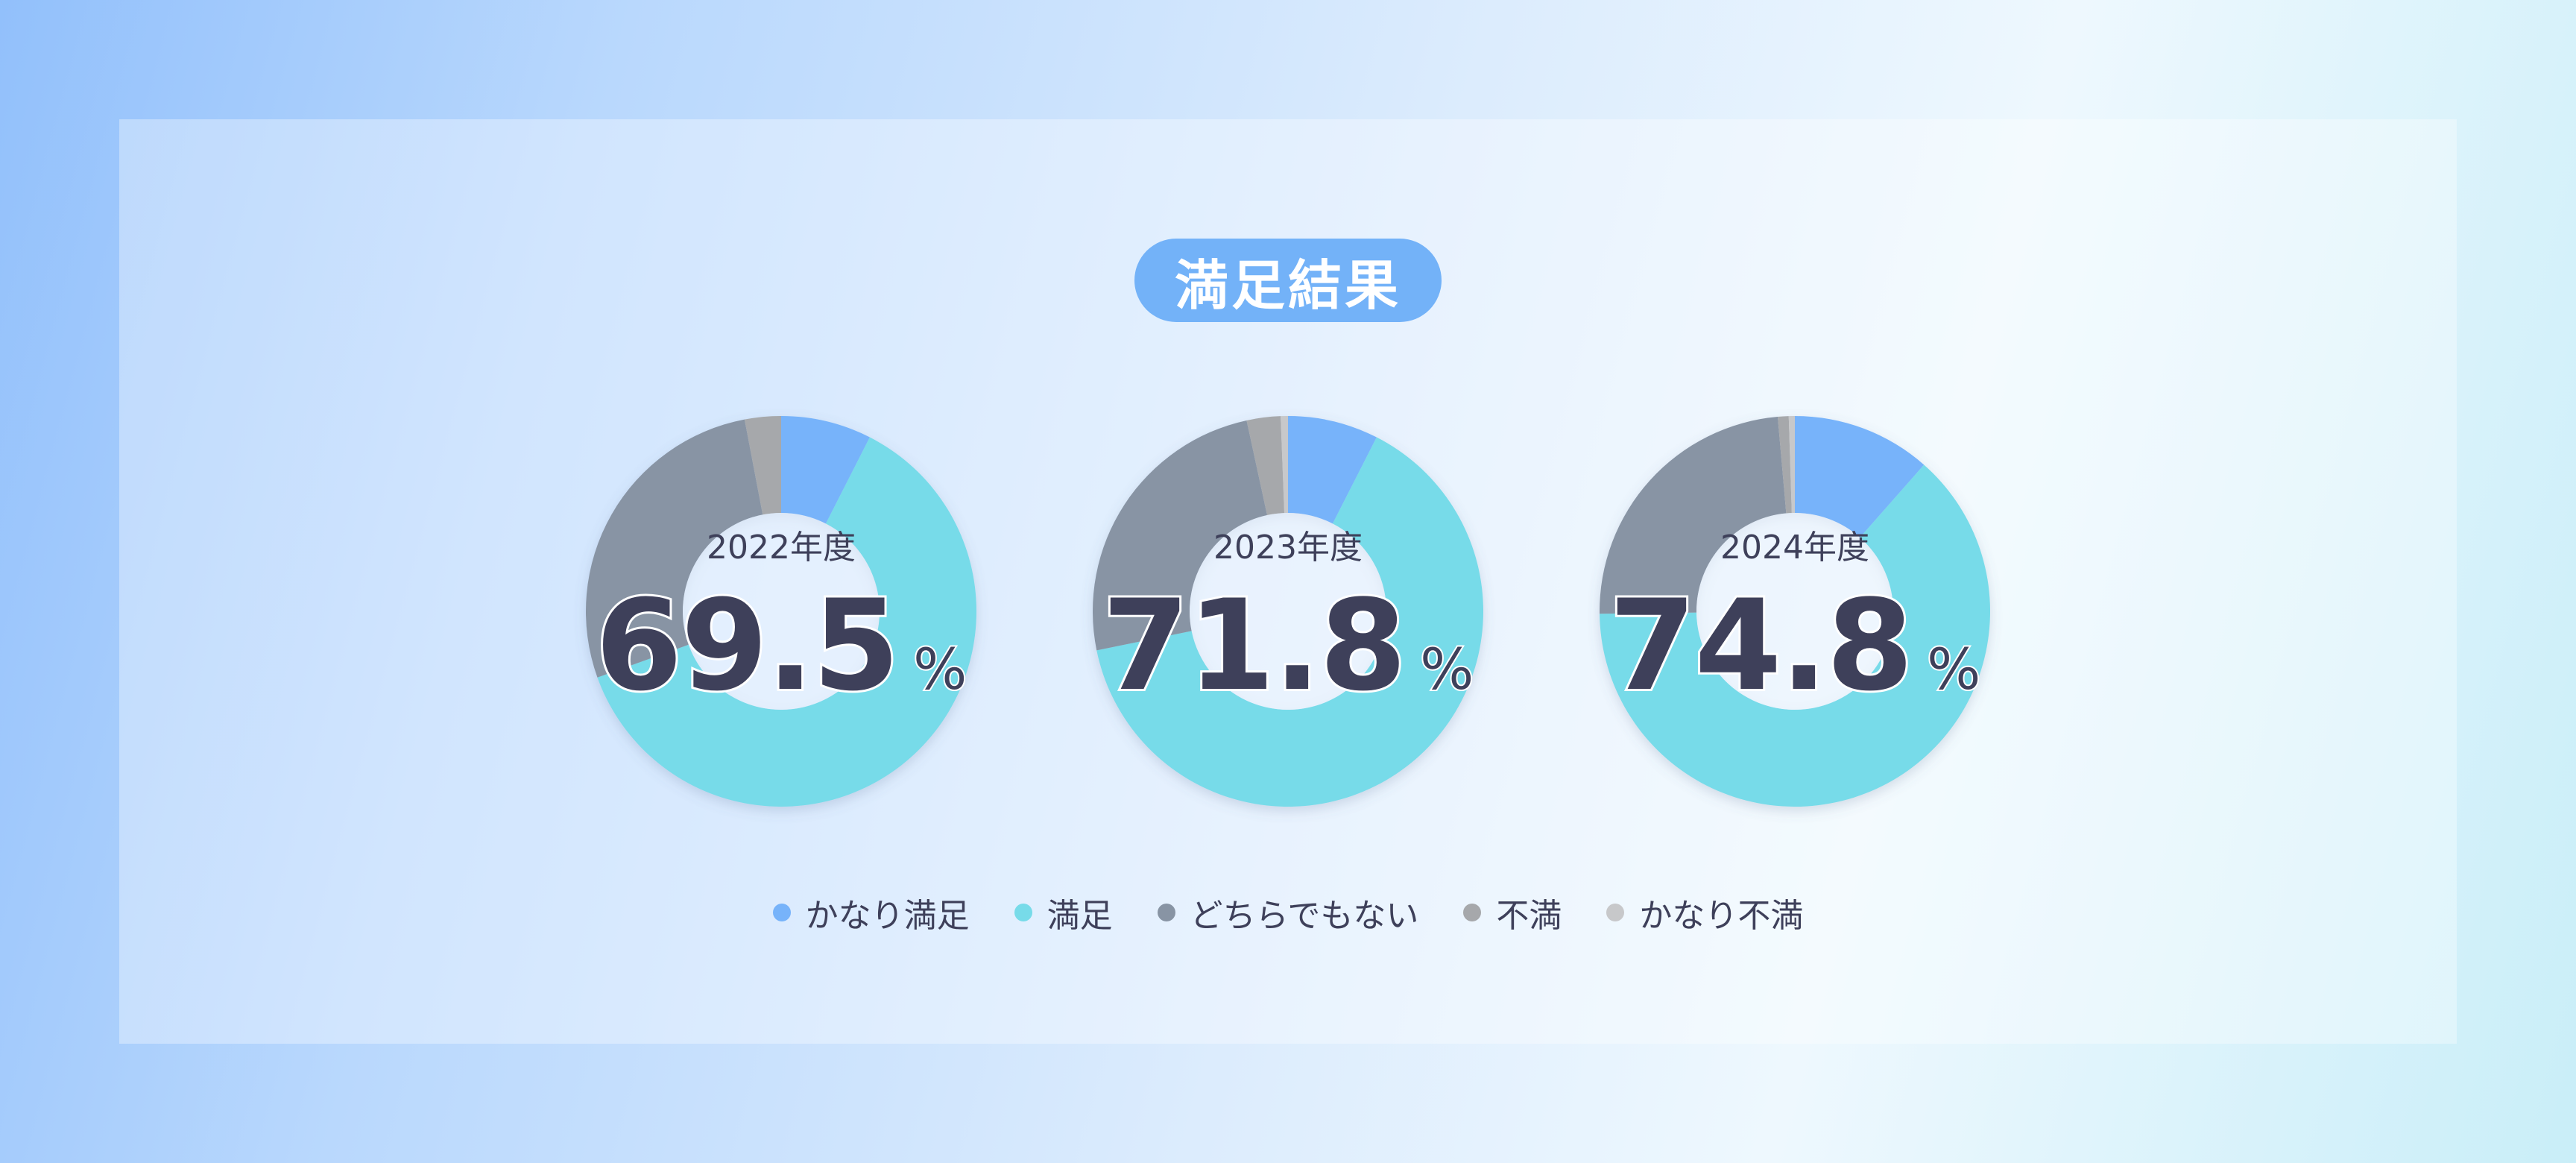 The image size is (2576, 1163). Describe the element at coordinates (1288, 280) in the screenshot. I see `chart-title: 満足結果` at that location.